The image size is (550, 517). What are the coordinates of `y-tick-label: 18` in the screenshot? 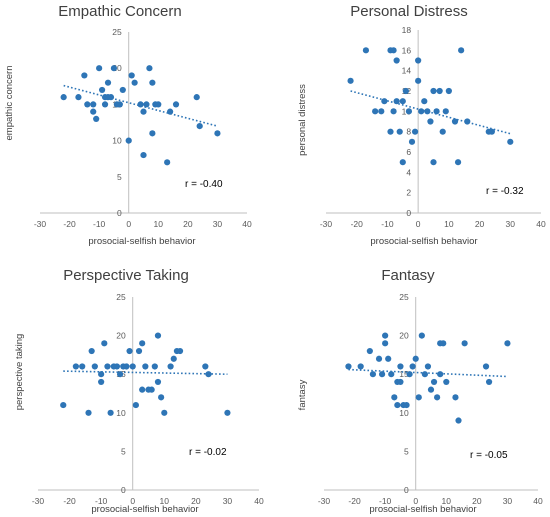 It's located at (407, 30).